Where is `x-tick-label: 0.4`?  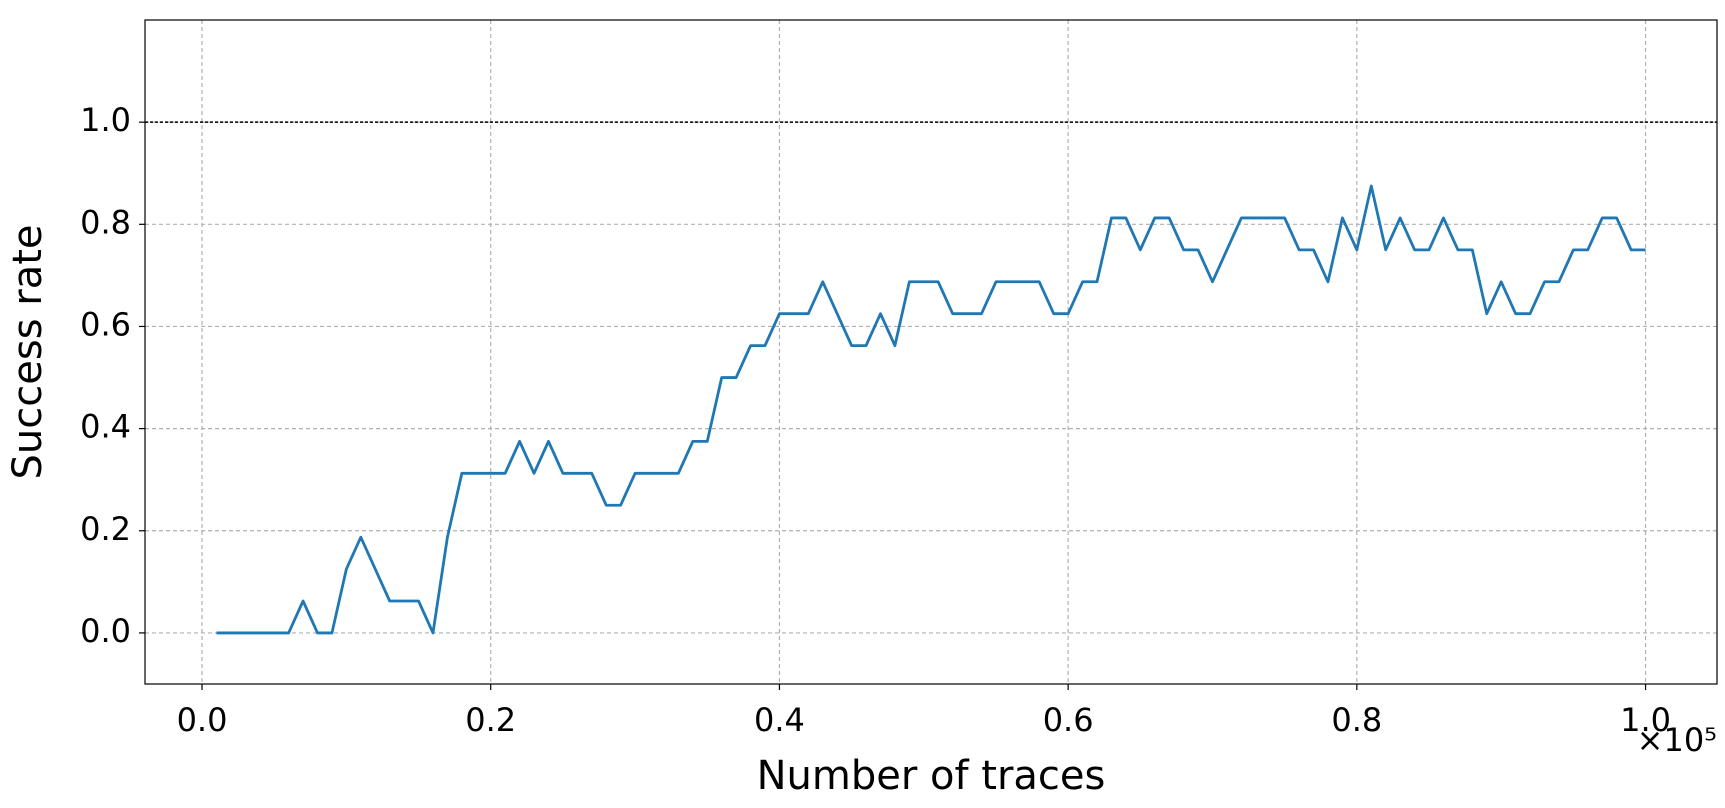 x-tick-label: 0.4 is located at coordinates (779, 720).